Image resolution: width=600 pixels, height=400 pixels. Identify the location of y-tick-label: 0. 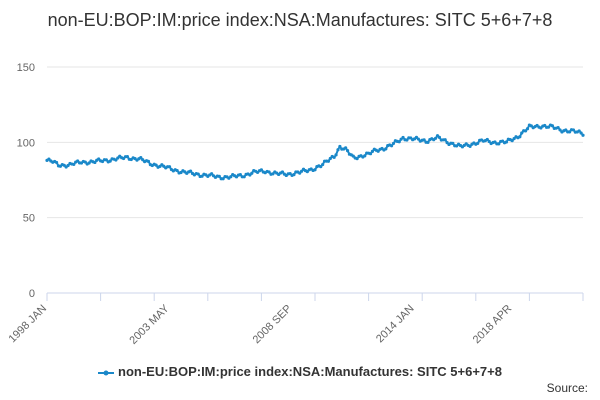
(32, 294).